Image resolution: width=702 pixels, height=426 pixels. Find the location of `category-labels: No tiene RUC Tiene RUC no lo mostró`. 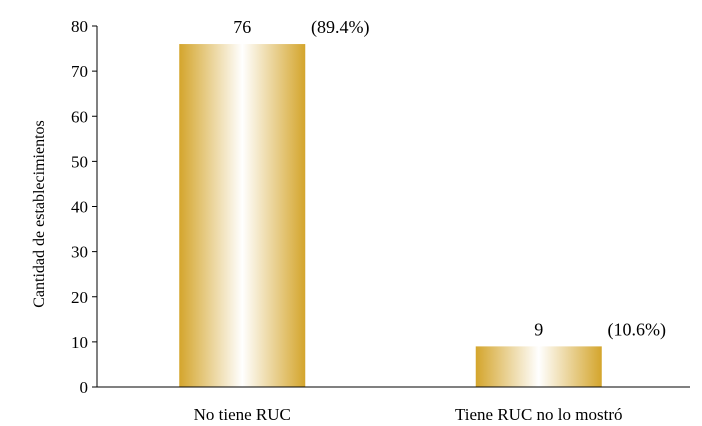

category-labels: No tiene RUC Tiene RUC no lo mostró is located at coordinates (408, 414).